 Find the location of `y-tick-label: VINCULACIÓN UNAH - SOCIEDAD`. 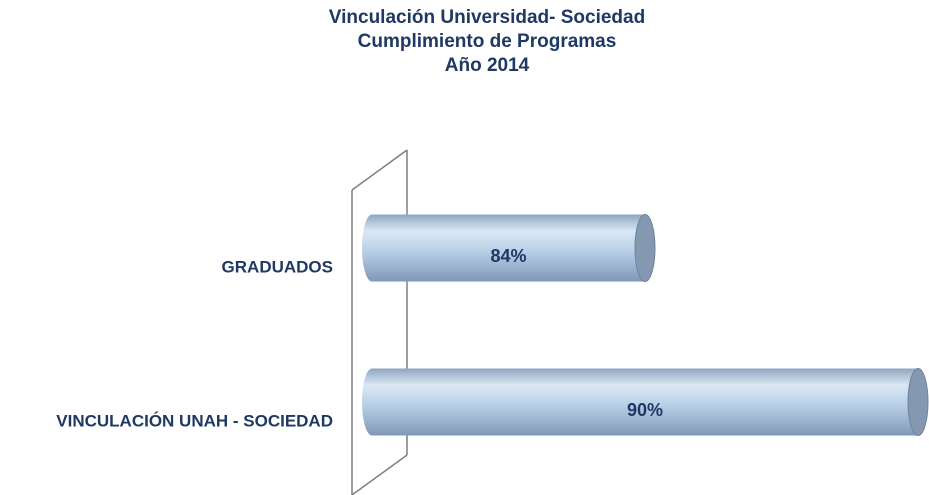

y-tick-label: VINCULACIÓN UNAH - SOCIEDAD is located at coordinates (194, 420).